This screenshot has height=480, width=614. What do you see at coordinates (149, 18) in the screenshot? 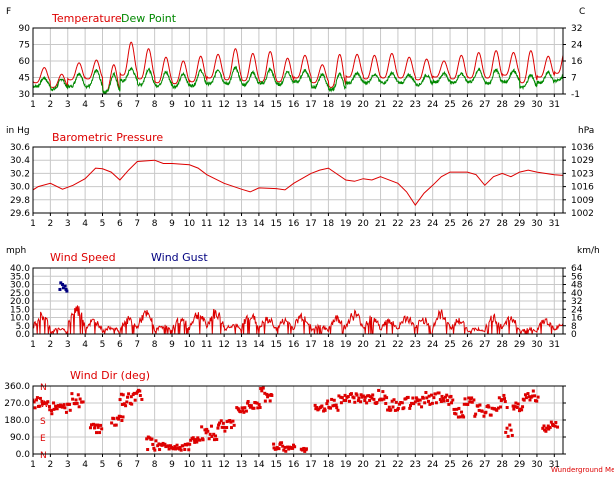
I see `dewpoint-title: Dew Point` at bounding box center [149, 18].